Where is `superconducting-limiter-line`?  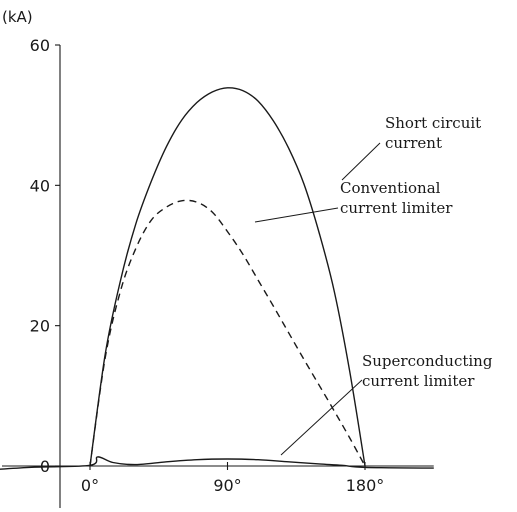
superconducting-limiter-line is located at coordinates (217, 463).